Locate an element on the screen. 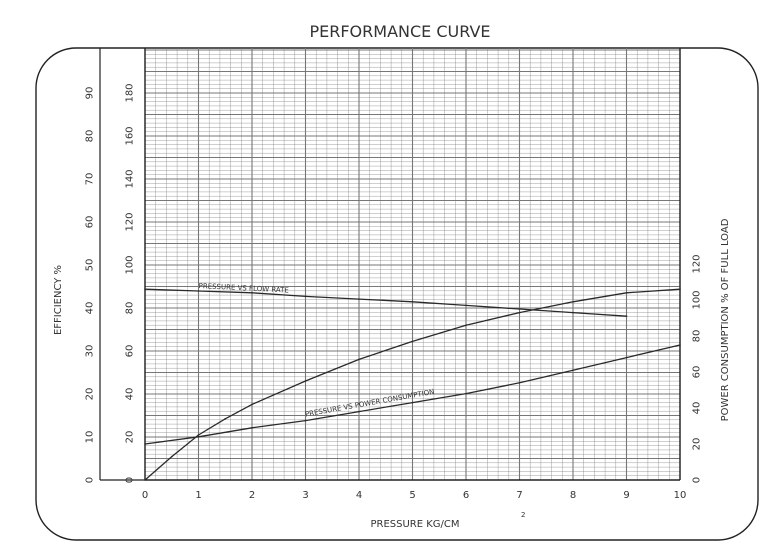  right-tick-label: 80 is located at coordinates (697, 336).